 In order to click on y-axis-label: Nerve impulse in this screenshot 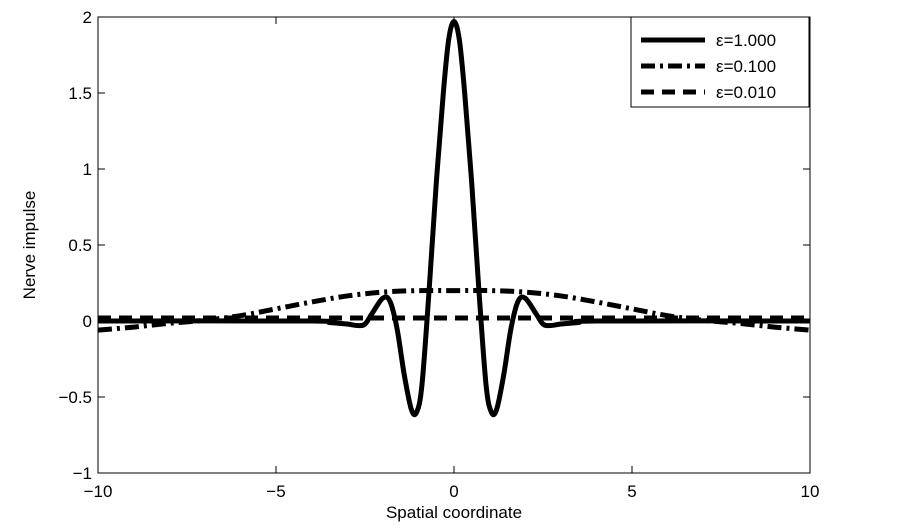, I will do `click(29, 245)`.